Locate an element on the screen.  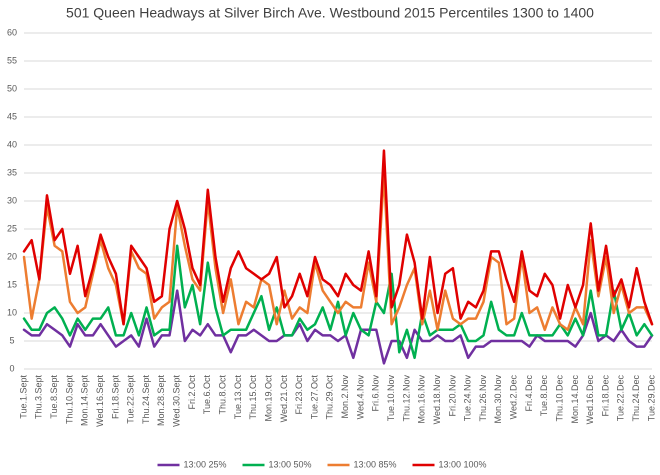
y-tick-label: 45 is located at coordinates (12, 116).